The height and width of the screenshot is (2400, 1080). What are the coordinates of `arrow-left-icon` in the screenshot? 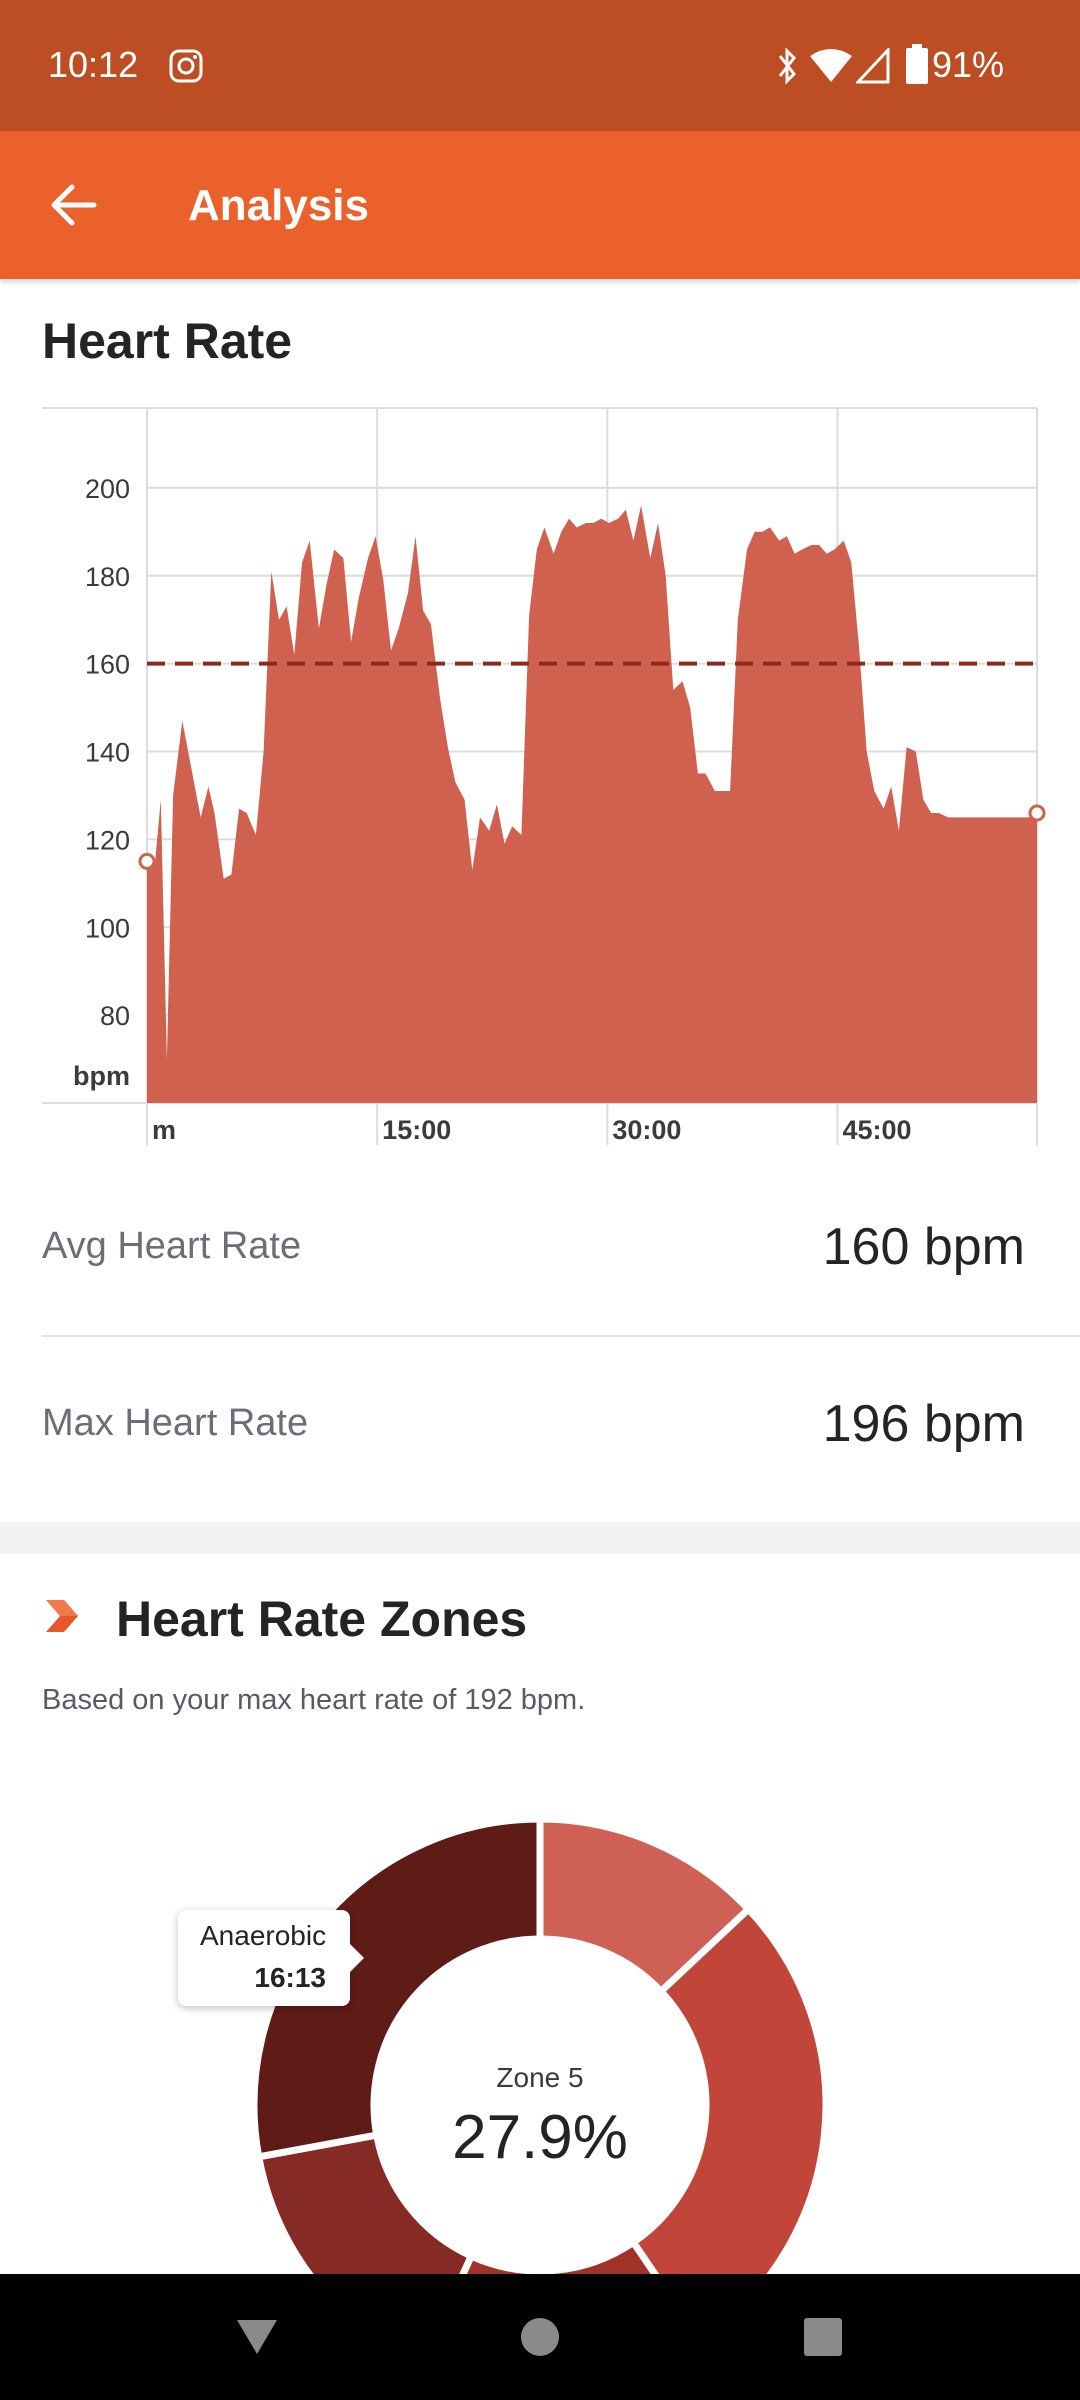 It's located at (74, 205).